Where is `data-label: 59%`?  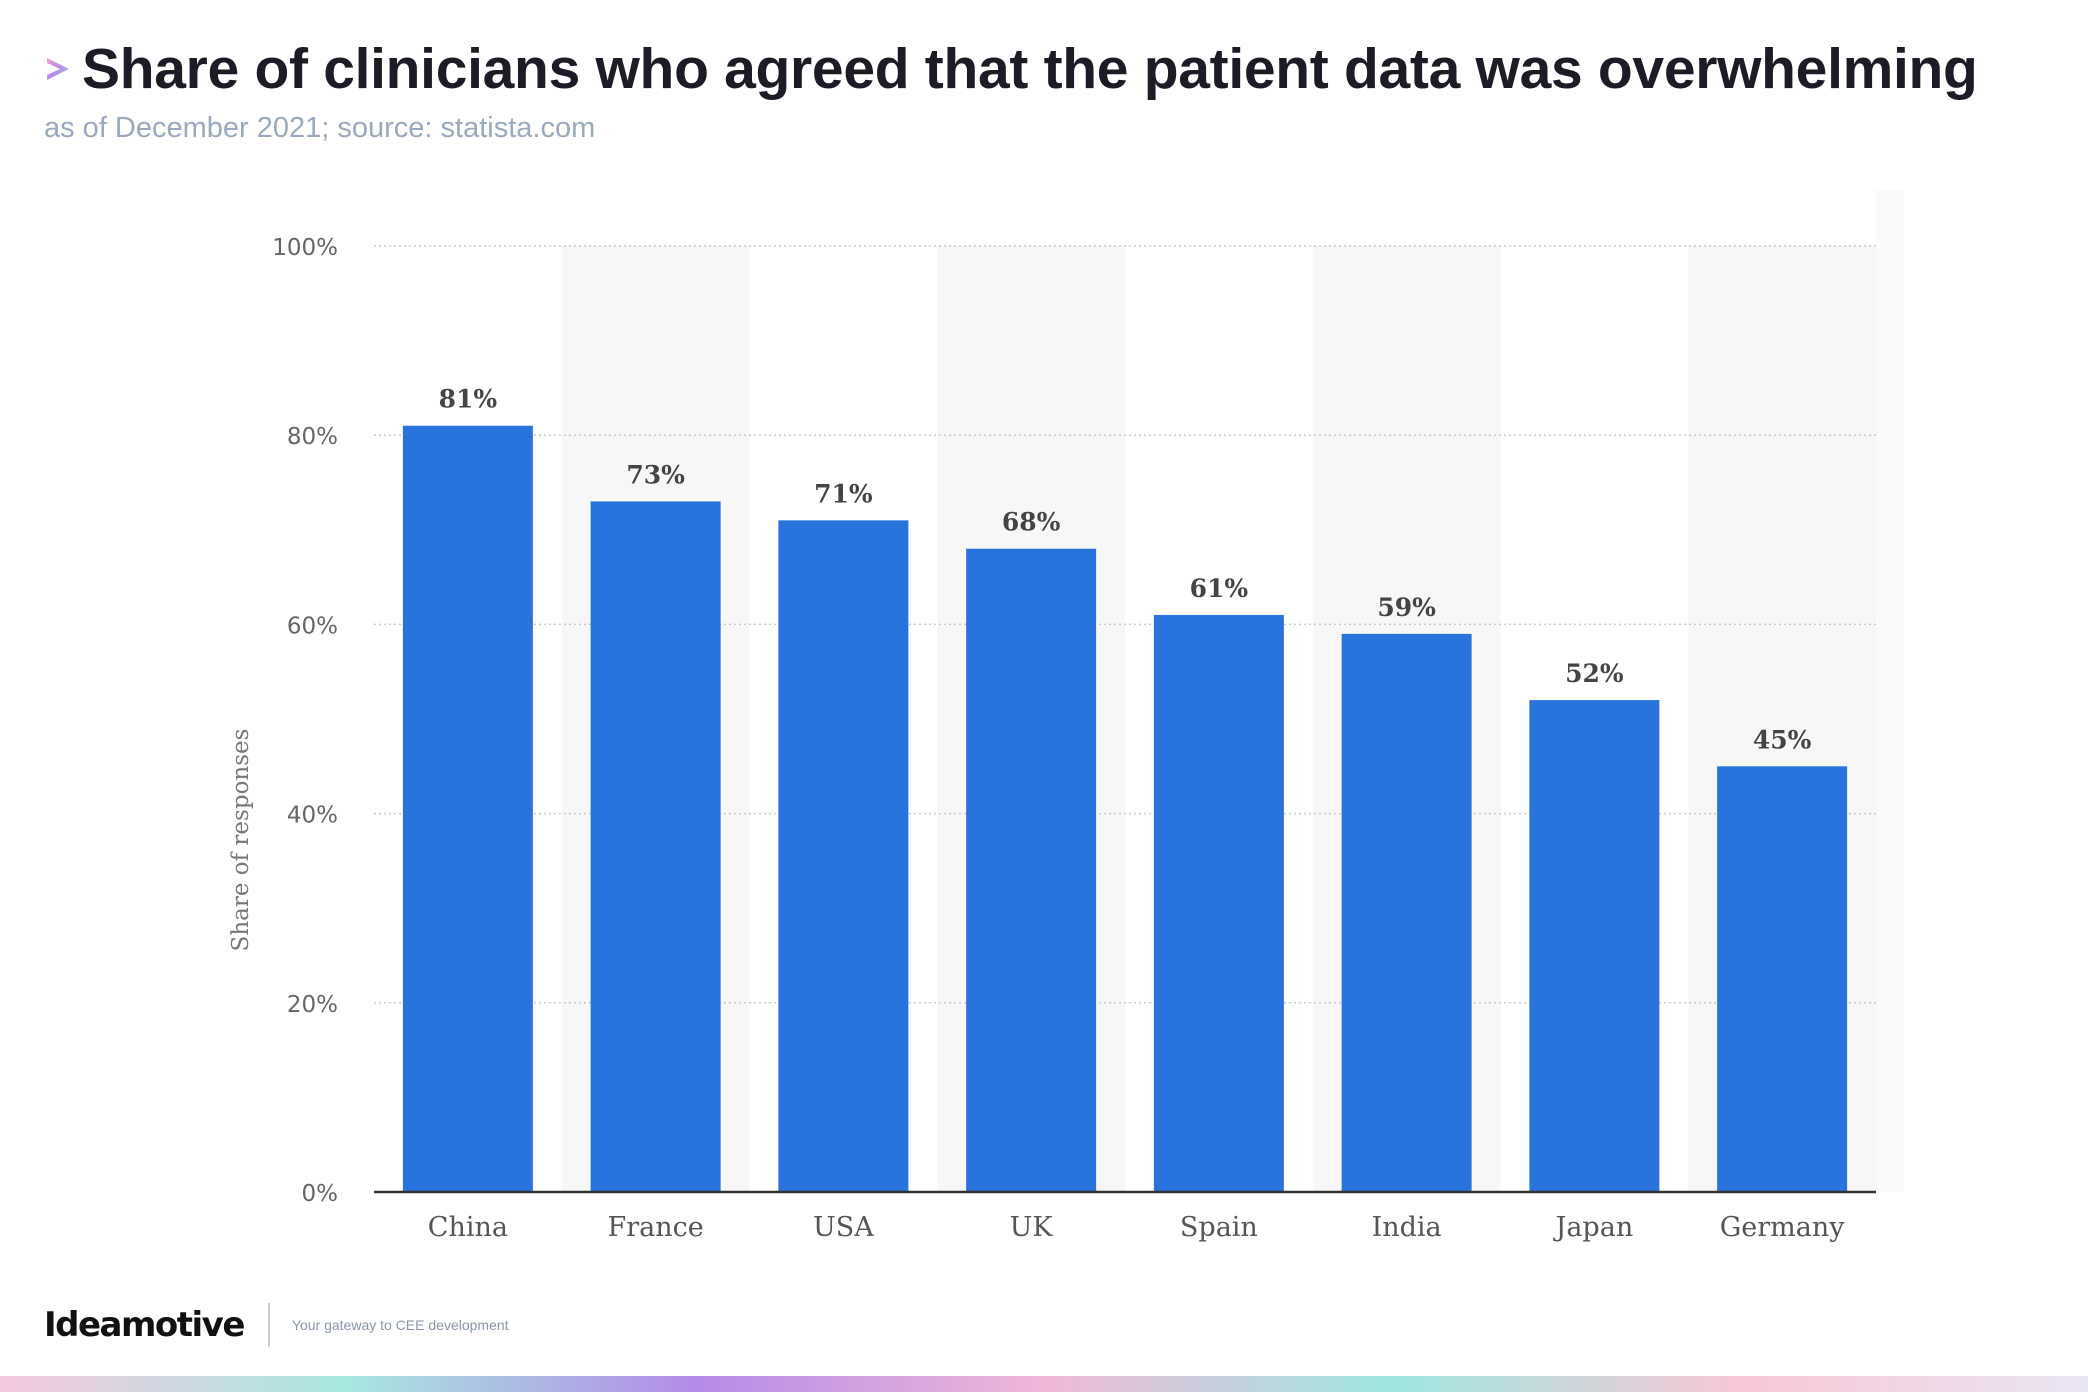
data-label: 59% is located at coordinates (1406, 607).